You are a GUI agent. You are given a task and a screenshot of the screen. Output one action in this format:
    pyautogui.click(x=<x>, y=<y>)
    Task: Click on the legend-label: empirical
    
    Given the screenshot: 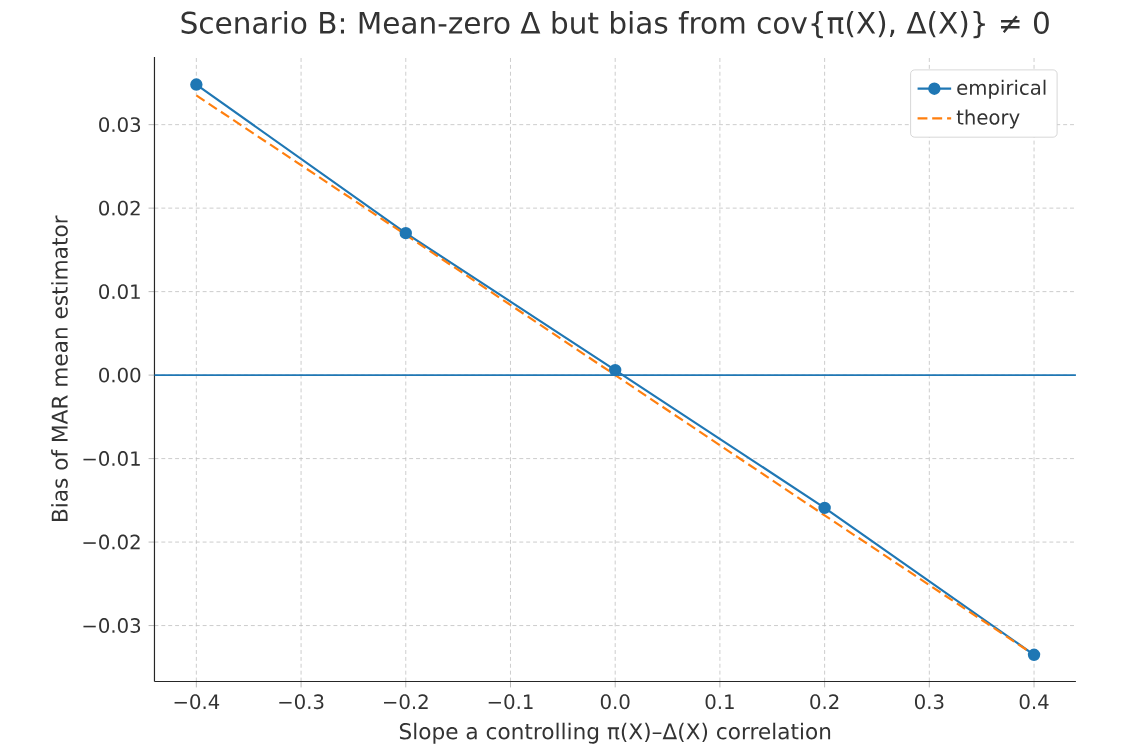 What is the action you would take?
    pyautogui.click(x=1001, y=89)
    